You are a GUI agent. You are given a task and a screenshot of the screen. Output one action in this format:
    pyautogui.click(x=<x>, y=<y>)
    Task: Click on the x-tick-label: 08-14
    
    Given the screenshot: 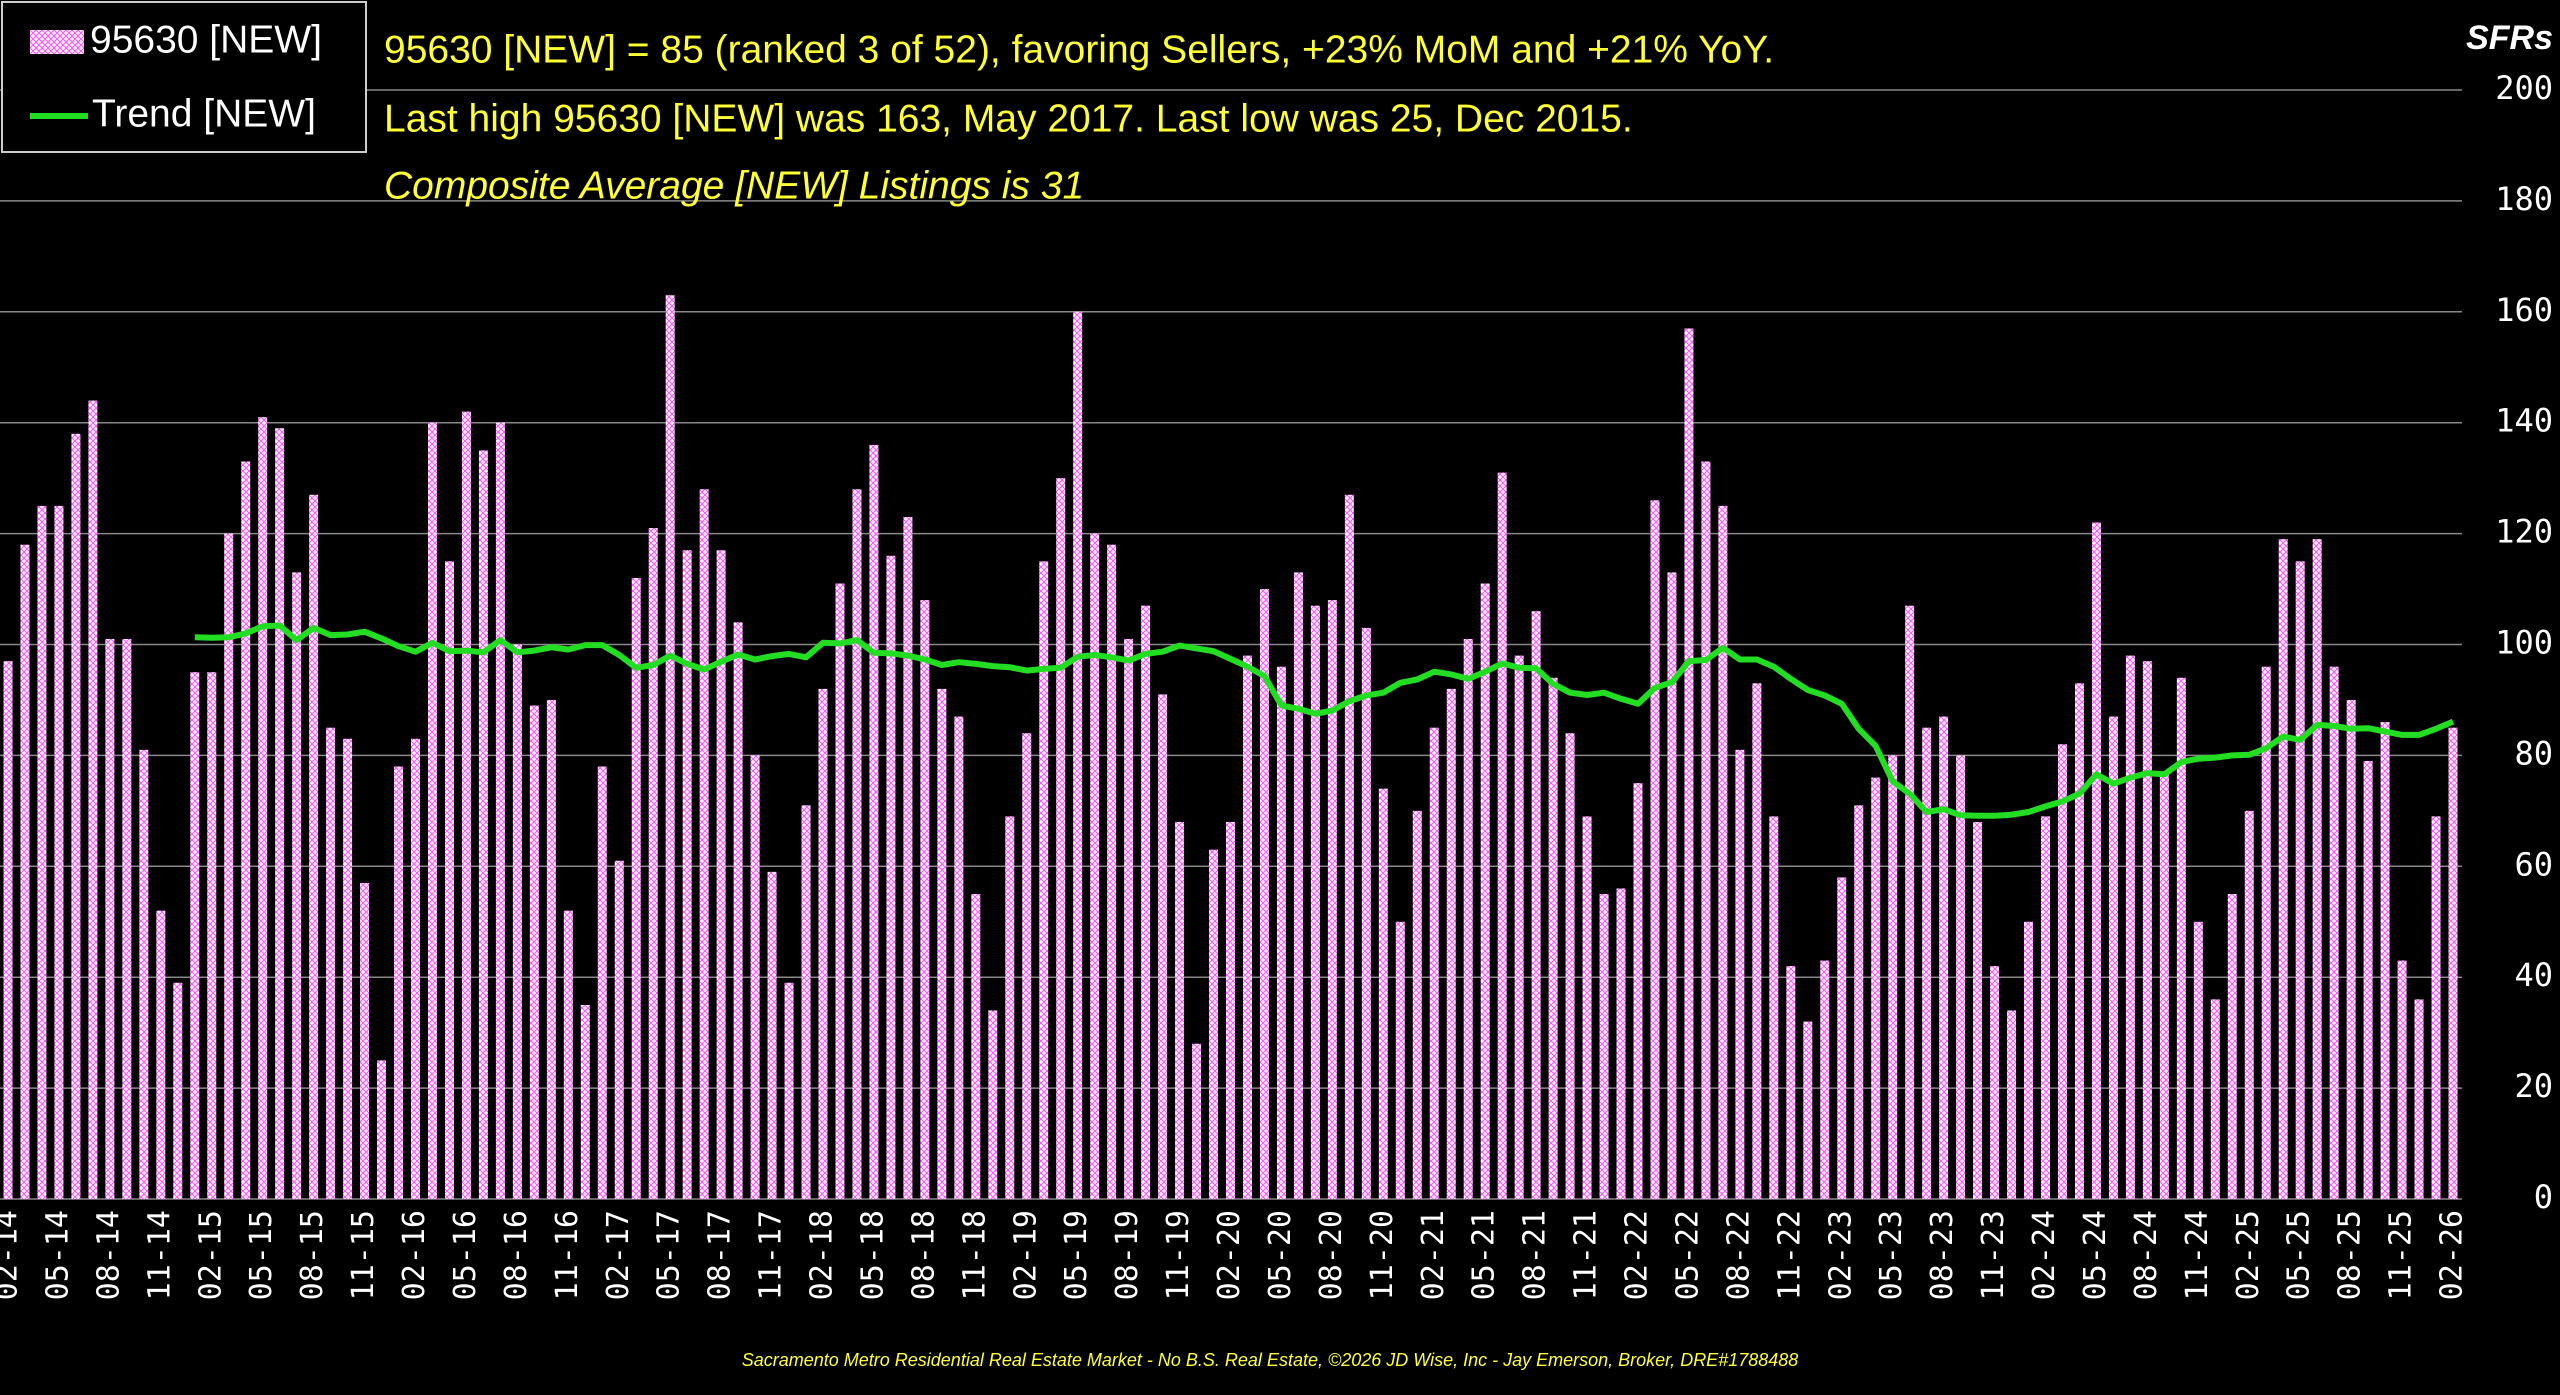 What is the action you would take?
    pyautogui.click(x=108, y=1255)
    